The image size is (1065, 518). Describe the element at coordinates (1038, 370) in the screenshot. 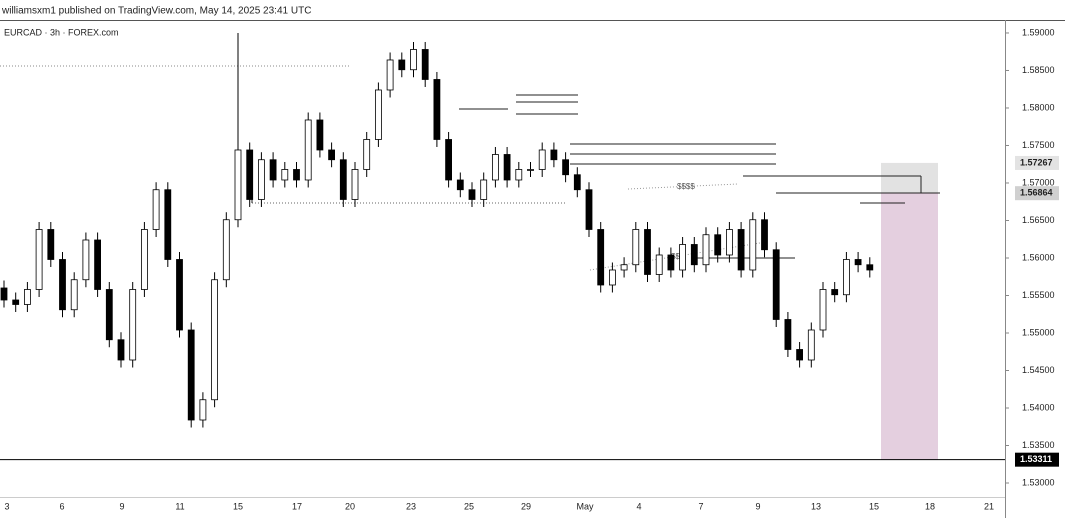

I see `y-tick-label: 1.54500` at that location.